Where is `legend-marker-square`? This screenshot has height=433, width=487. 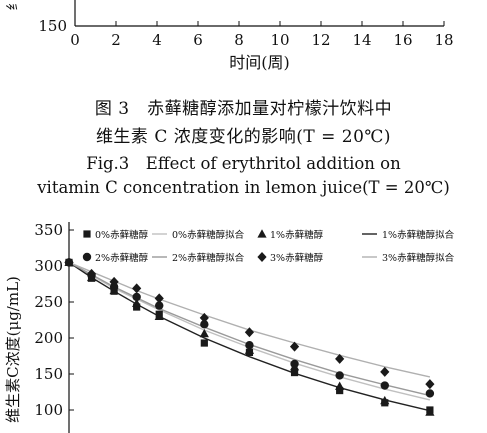
legend-marker-square is located at coordinates (87, 234).